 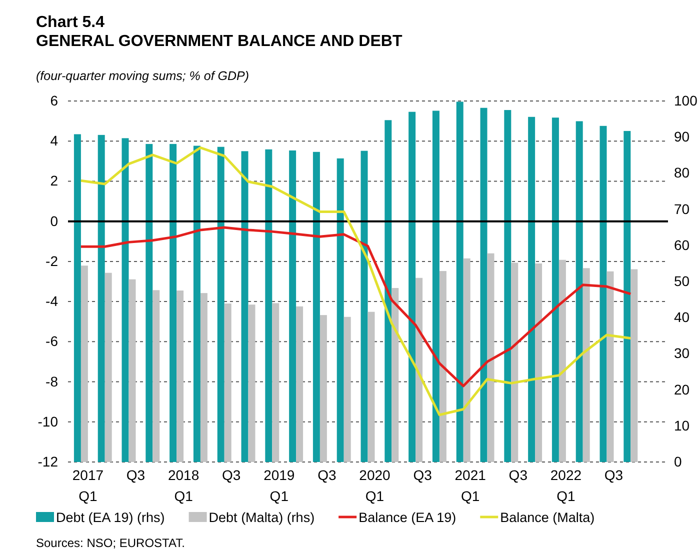 What do you see at coordinates (470, 485) in the screenshot?
I see `x-tick-label: 2021 Q1` at bounding box center [470, 485].